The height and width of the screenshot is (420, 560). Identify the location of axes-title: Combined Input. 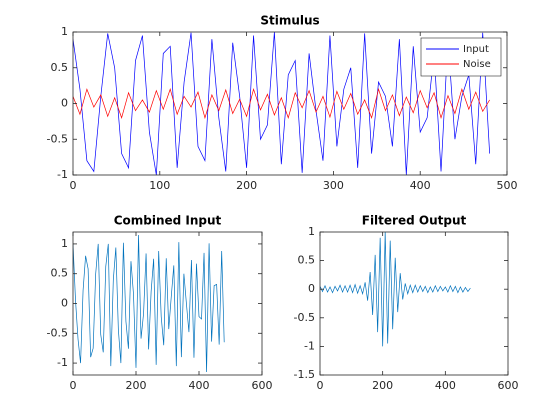
(168, 221).